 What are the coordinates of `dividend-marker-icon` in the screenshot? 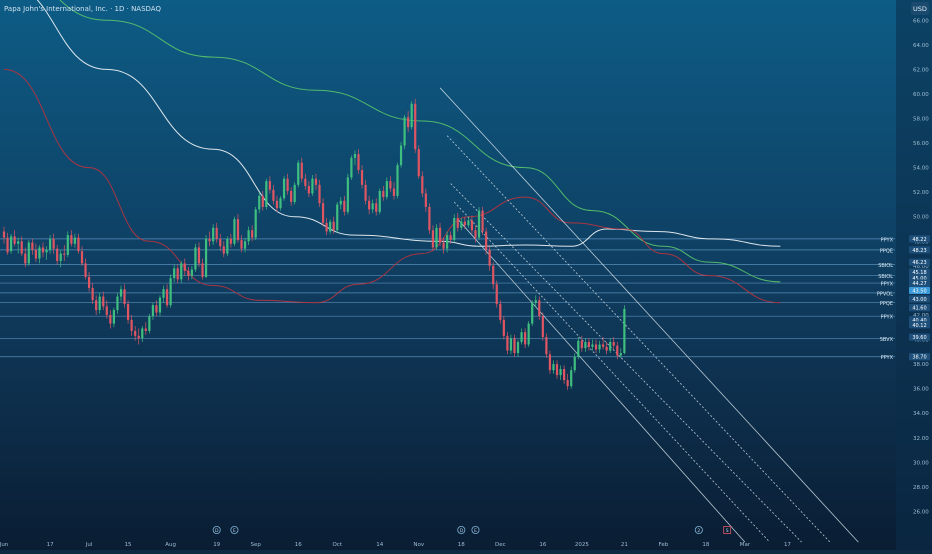 It's located at (461, 530).